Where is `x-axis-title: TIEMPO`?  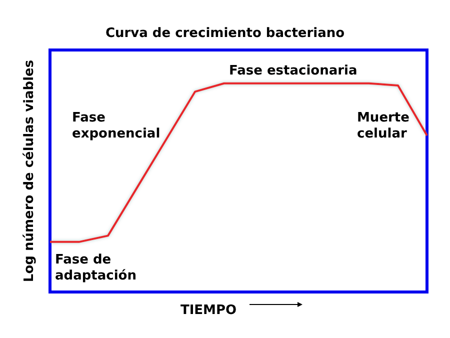
x-axis-title: TIEMPO is located at coordinates (208, 310).